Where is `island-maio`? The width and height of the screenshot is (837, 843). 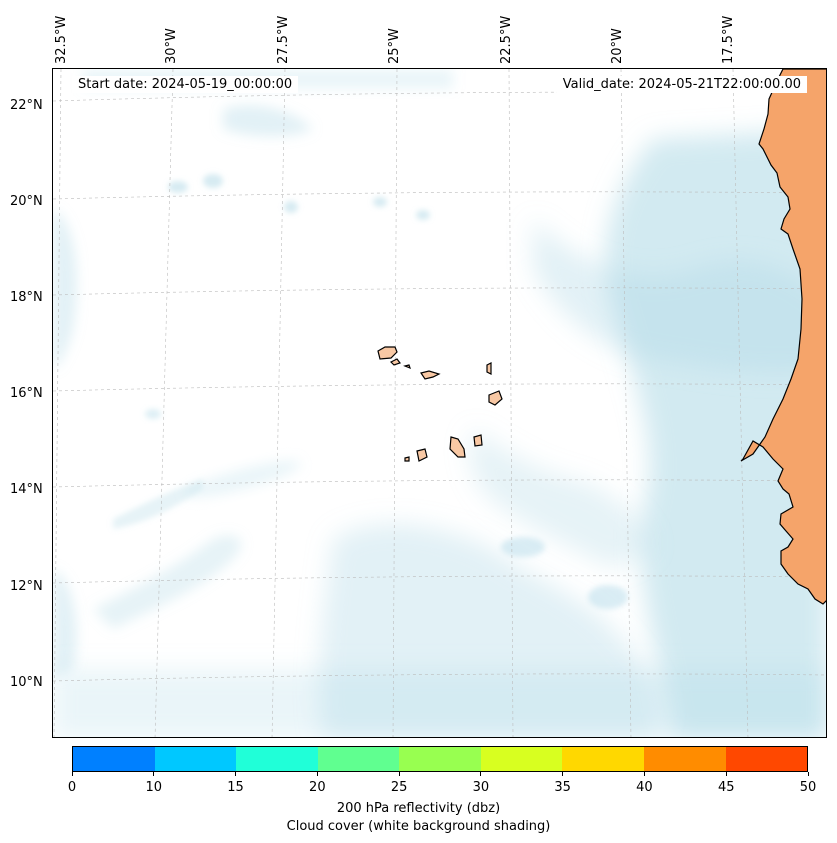
island-maio is located at coordinates (478, 440).